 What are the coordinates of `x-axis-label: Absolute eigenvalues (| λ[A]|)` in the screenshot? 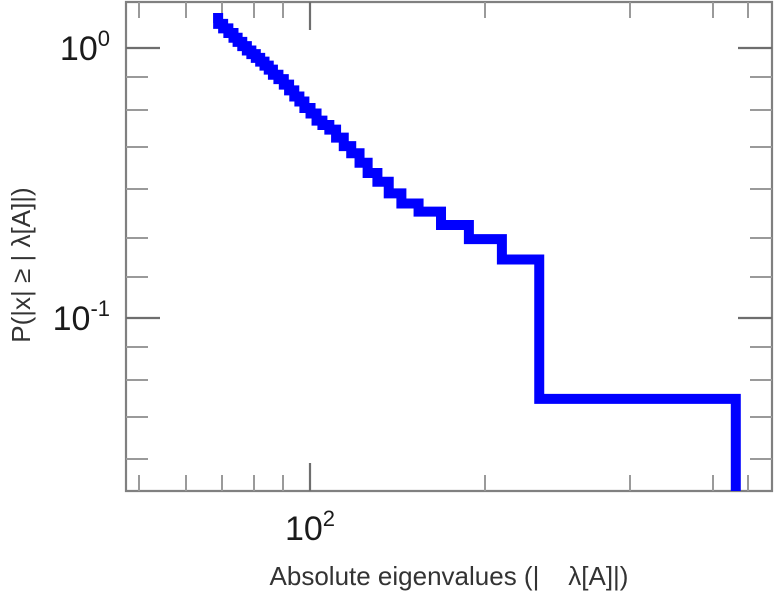 It's located at (449, 576).